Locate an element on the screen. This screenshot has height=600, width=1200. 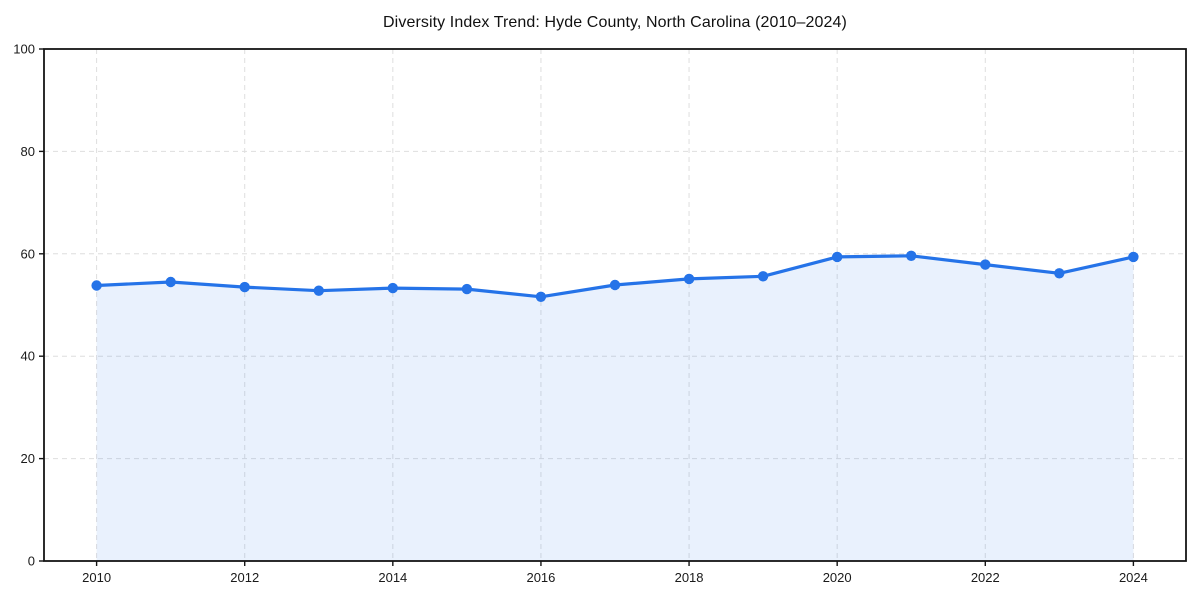
x-tick-label: 2018 is located at coordinates (689, 577).